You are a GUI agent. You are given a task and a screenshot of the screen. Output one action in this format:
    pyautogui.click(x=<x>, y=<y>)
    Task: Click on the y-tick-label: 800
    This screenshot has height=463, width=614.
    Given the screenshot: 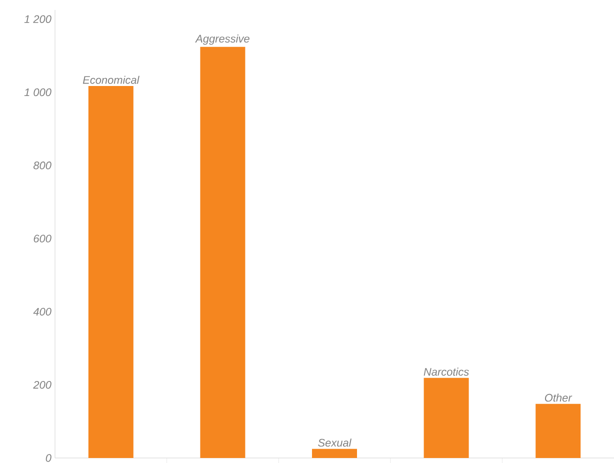 What is the action you would take?
    pyautogui.click(x=42, y=166)
    